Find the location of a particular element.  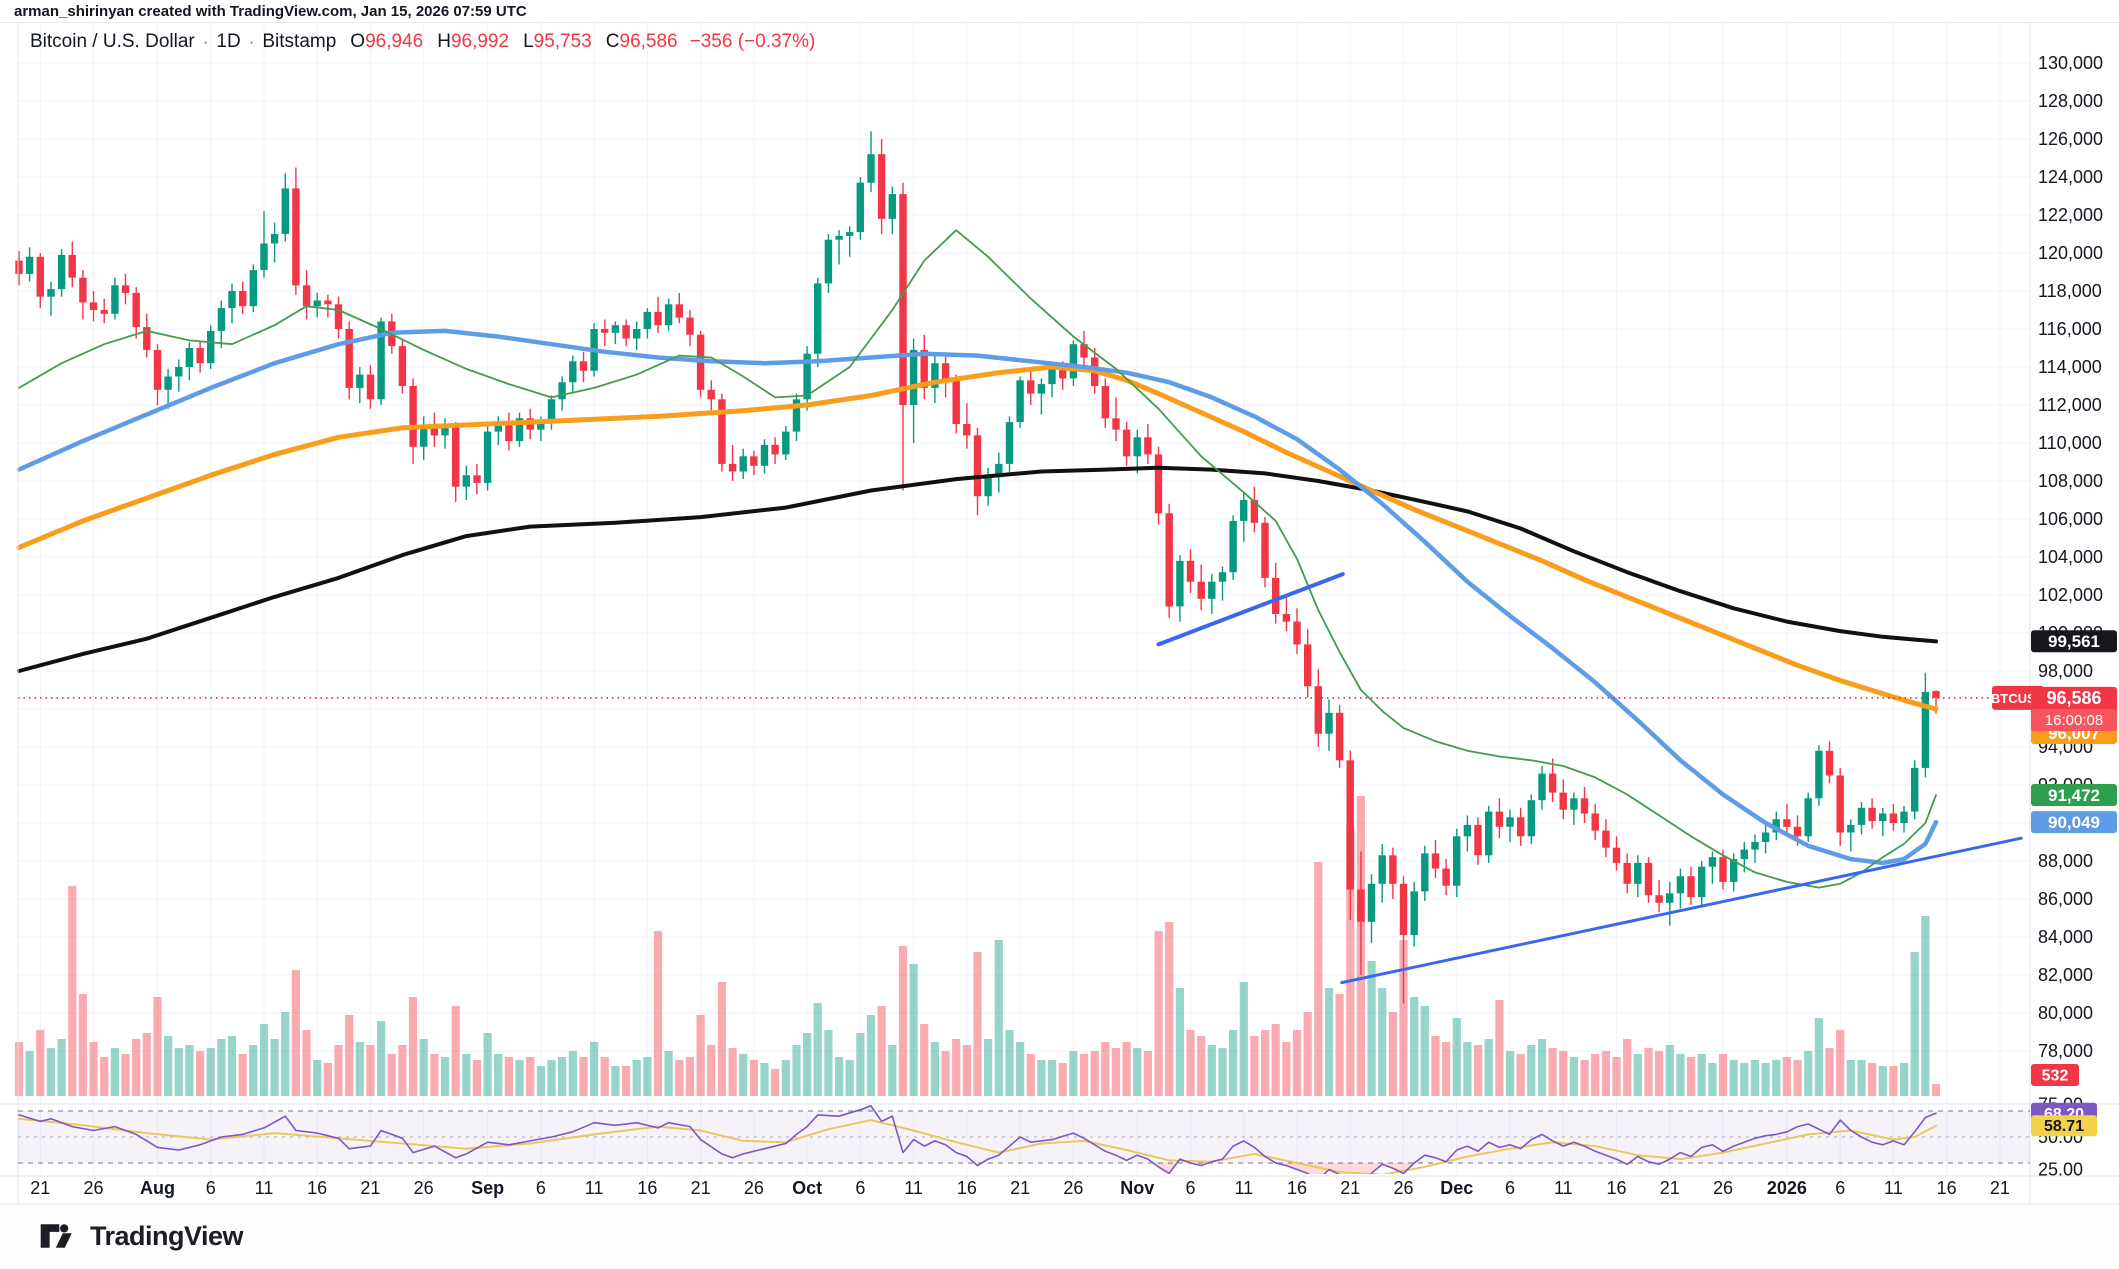

svg-text: Nov is located at coordinates (1137, 1188).